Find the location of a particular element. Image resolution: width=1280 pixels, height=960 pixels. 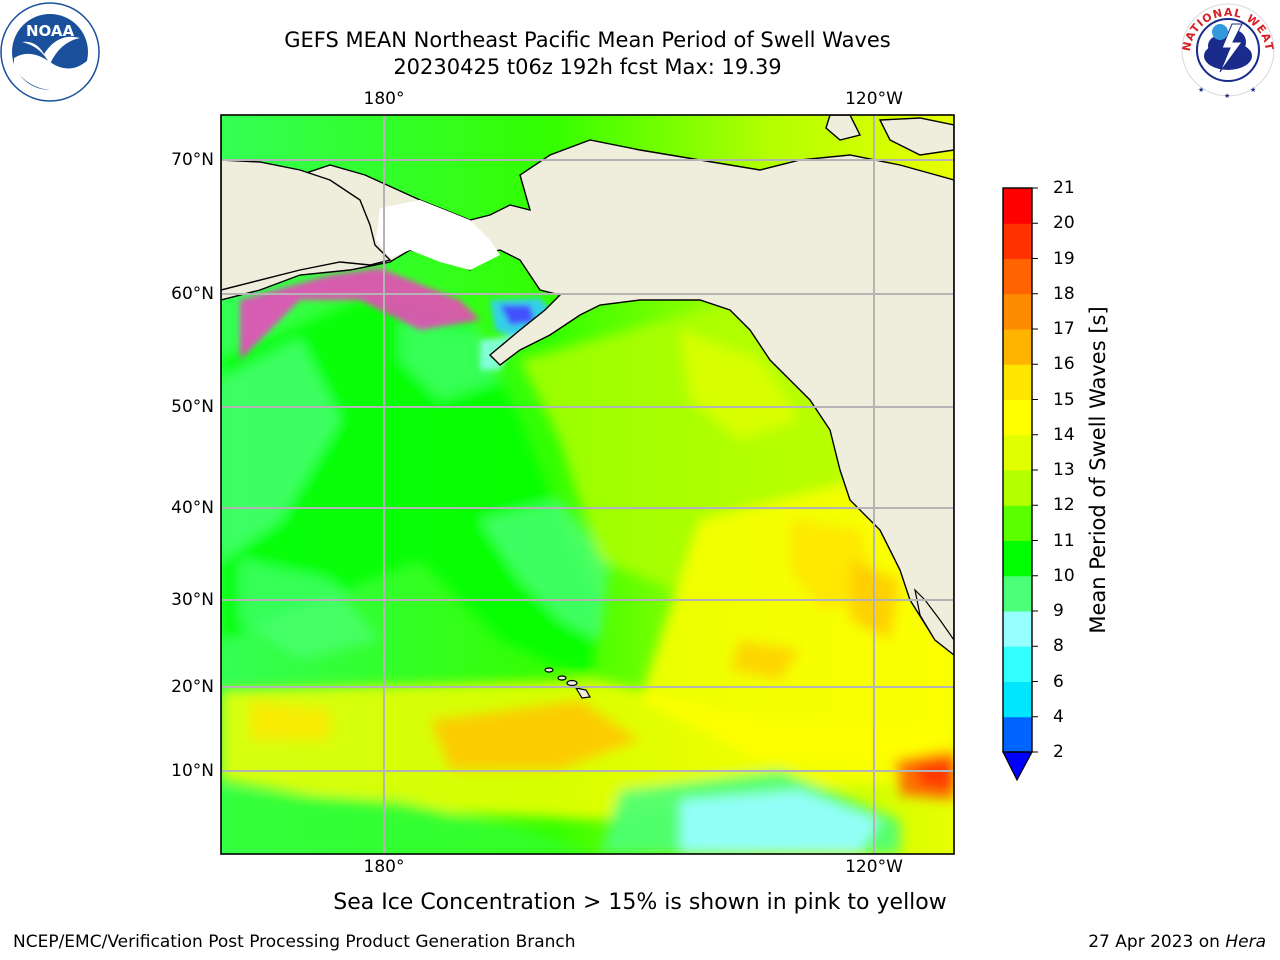

lon-bottom-180: 180° is located at coordinates (384, 867).